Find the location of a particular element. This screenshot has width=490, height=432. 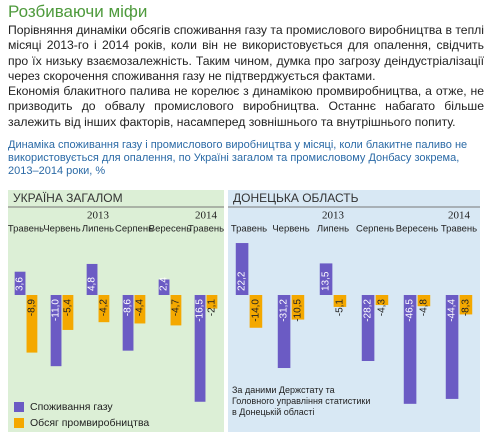

value-label: 3,6 is located at coordinates (20, 284).